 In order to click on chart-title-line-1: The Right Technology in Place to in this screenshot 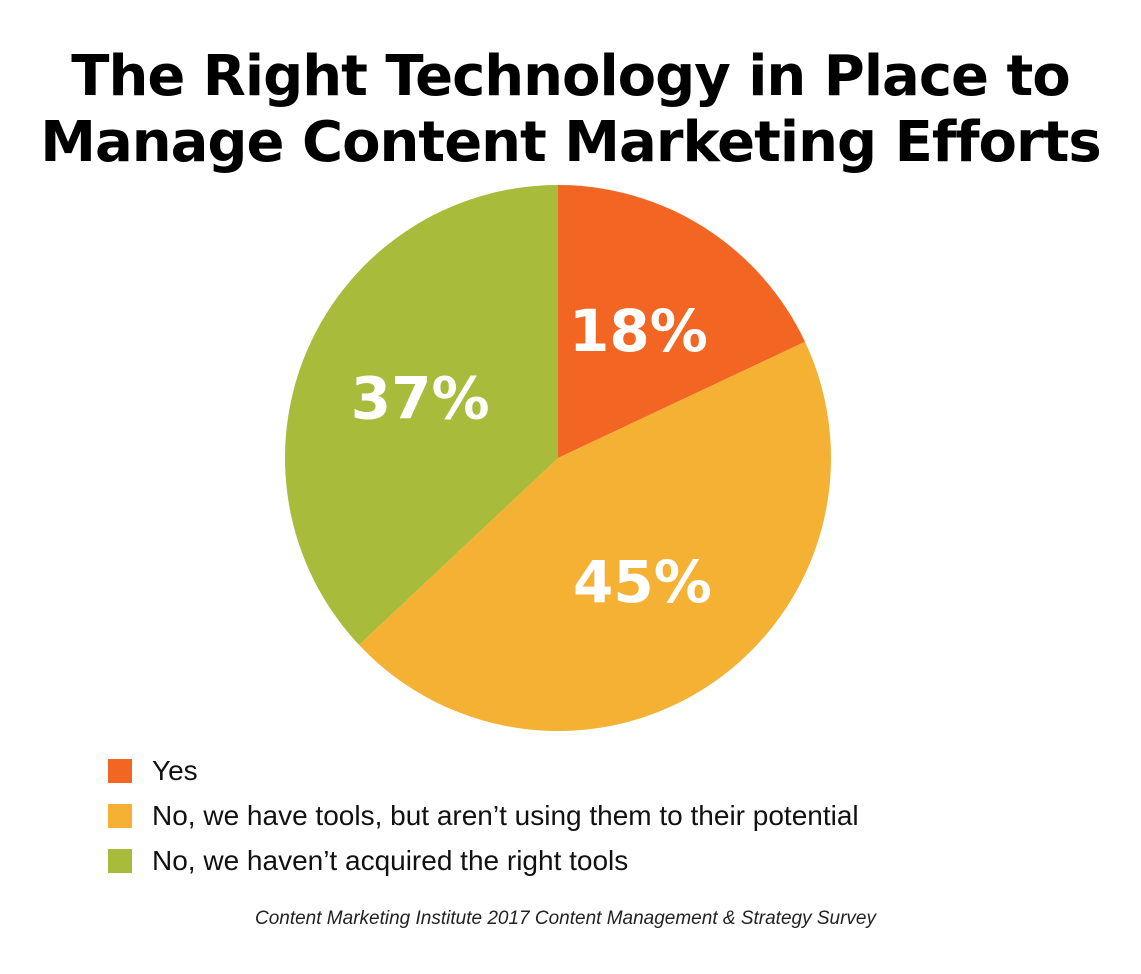, I will do `click(570, 76)`.